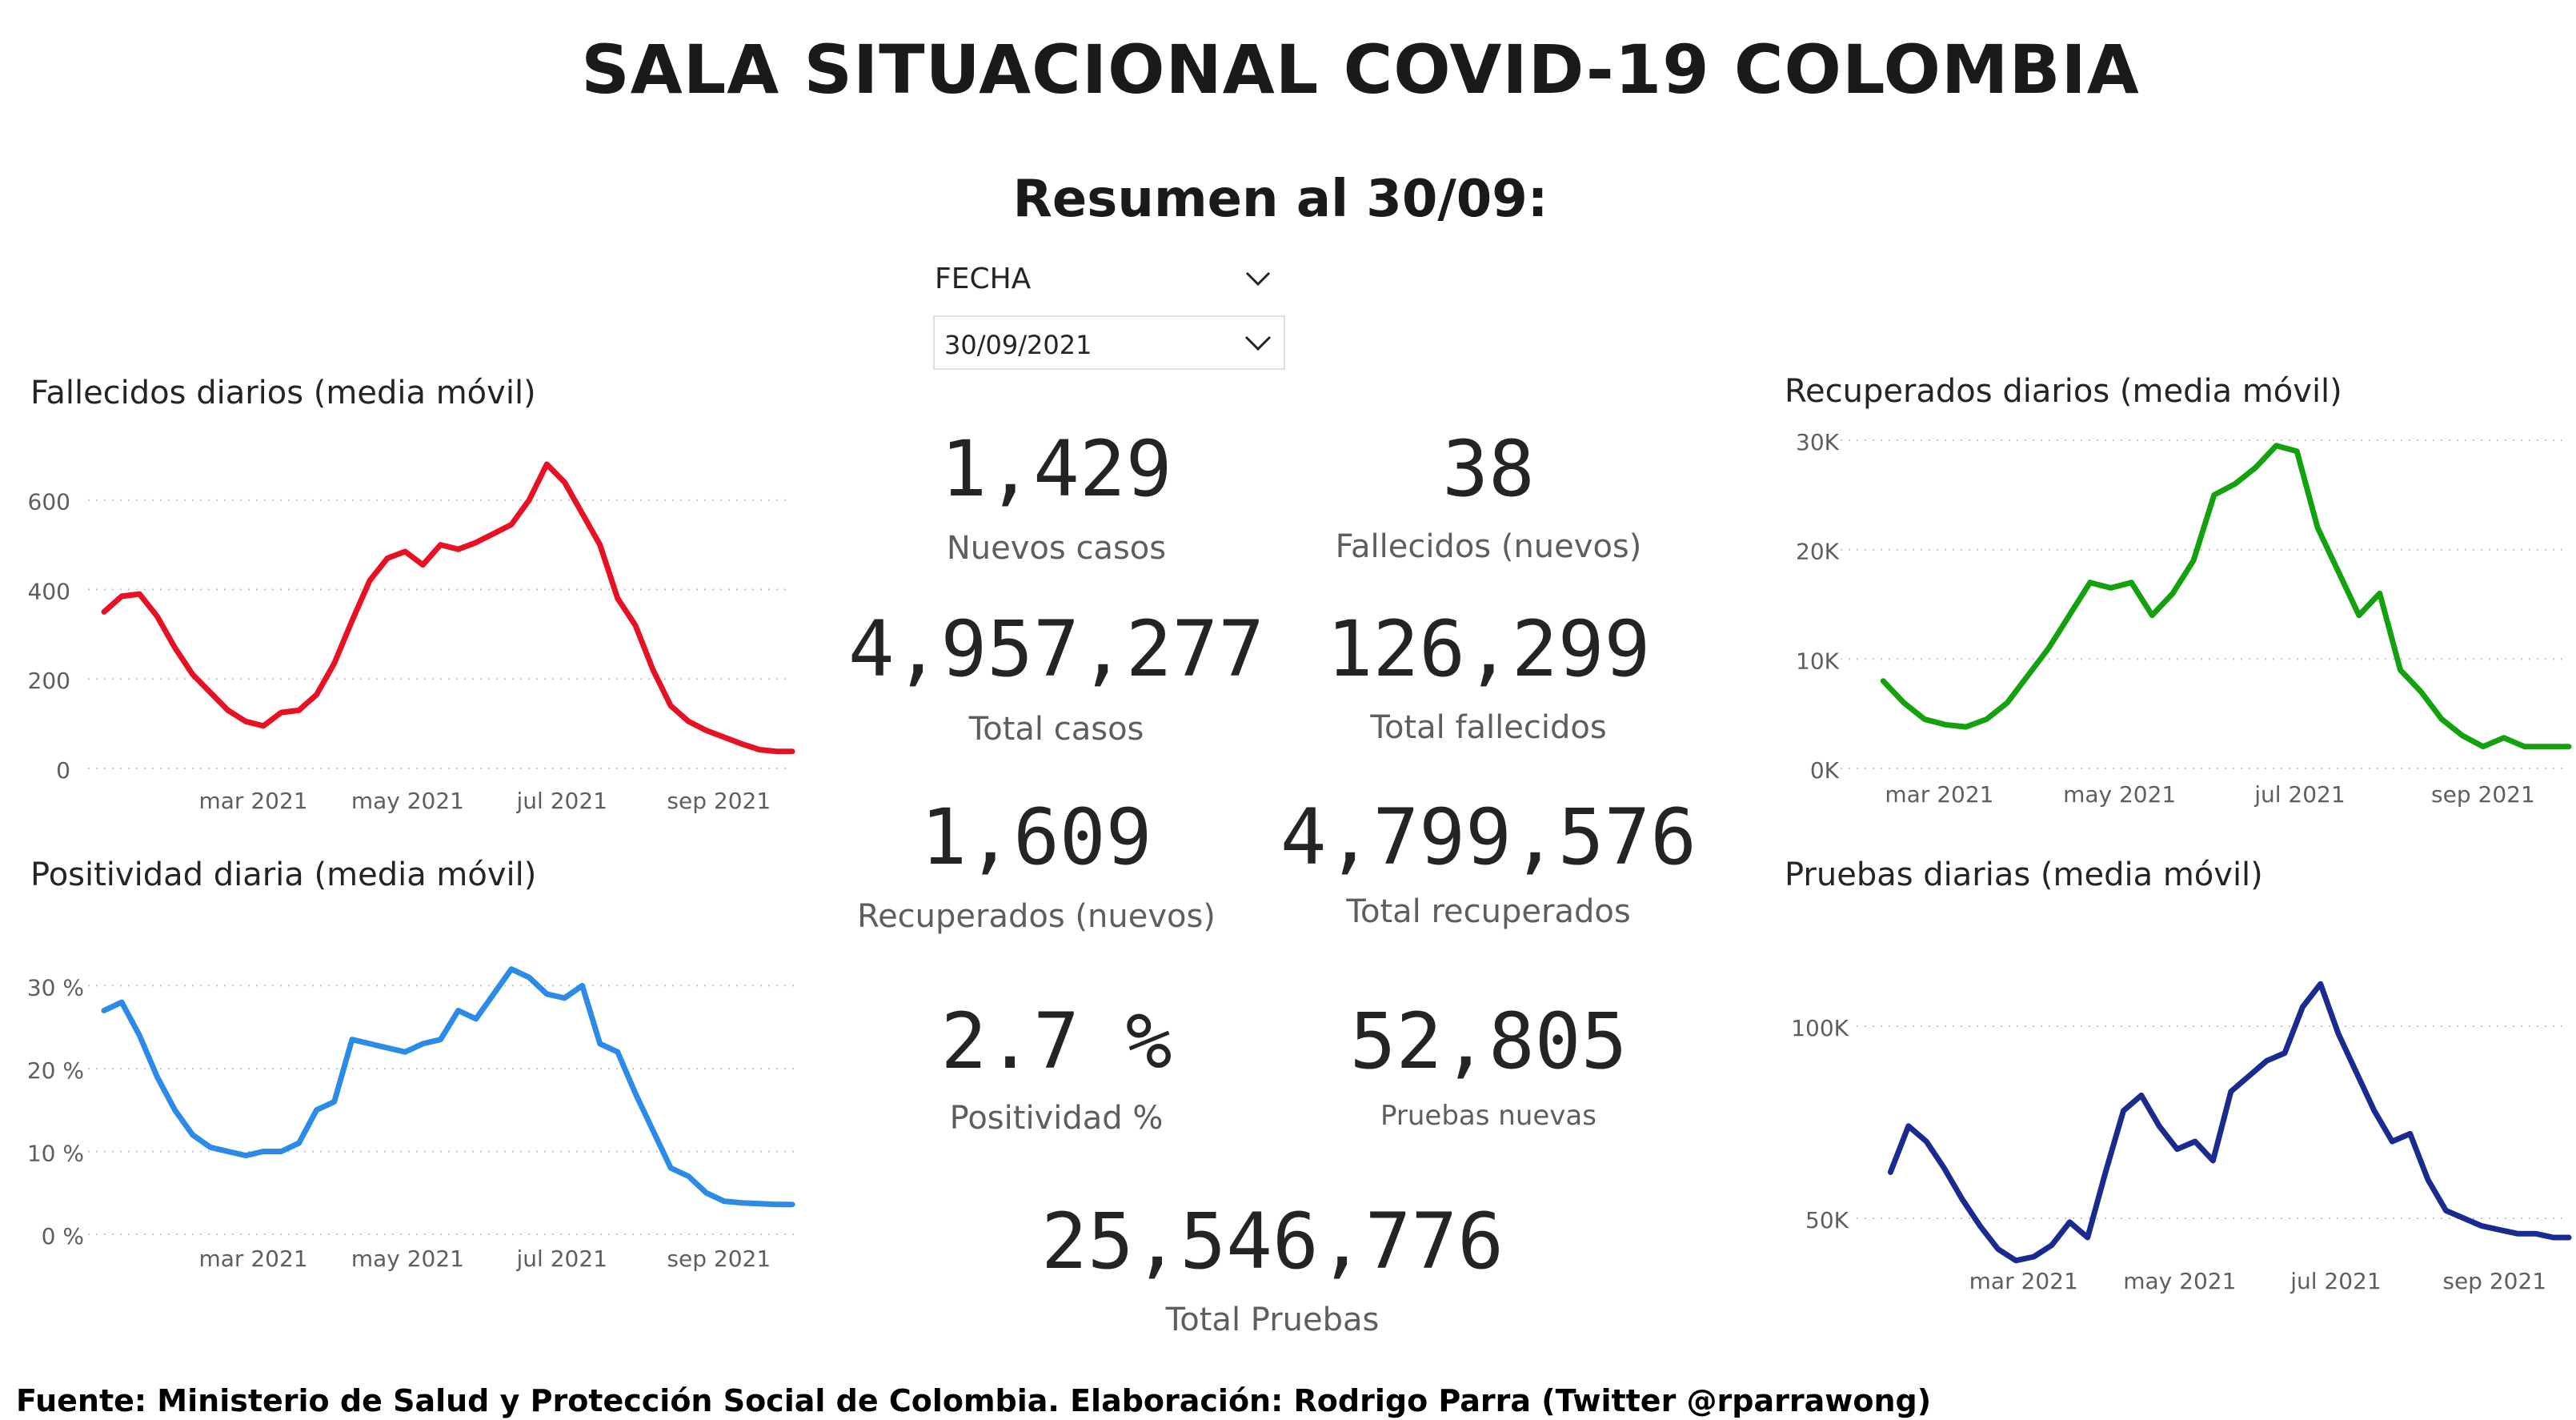 The image size is (2576, 1420). I want to click on y-tick-label: 10K, so click(1818, 661).